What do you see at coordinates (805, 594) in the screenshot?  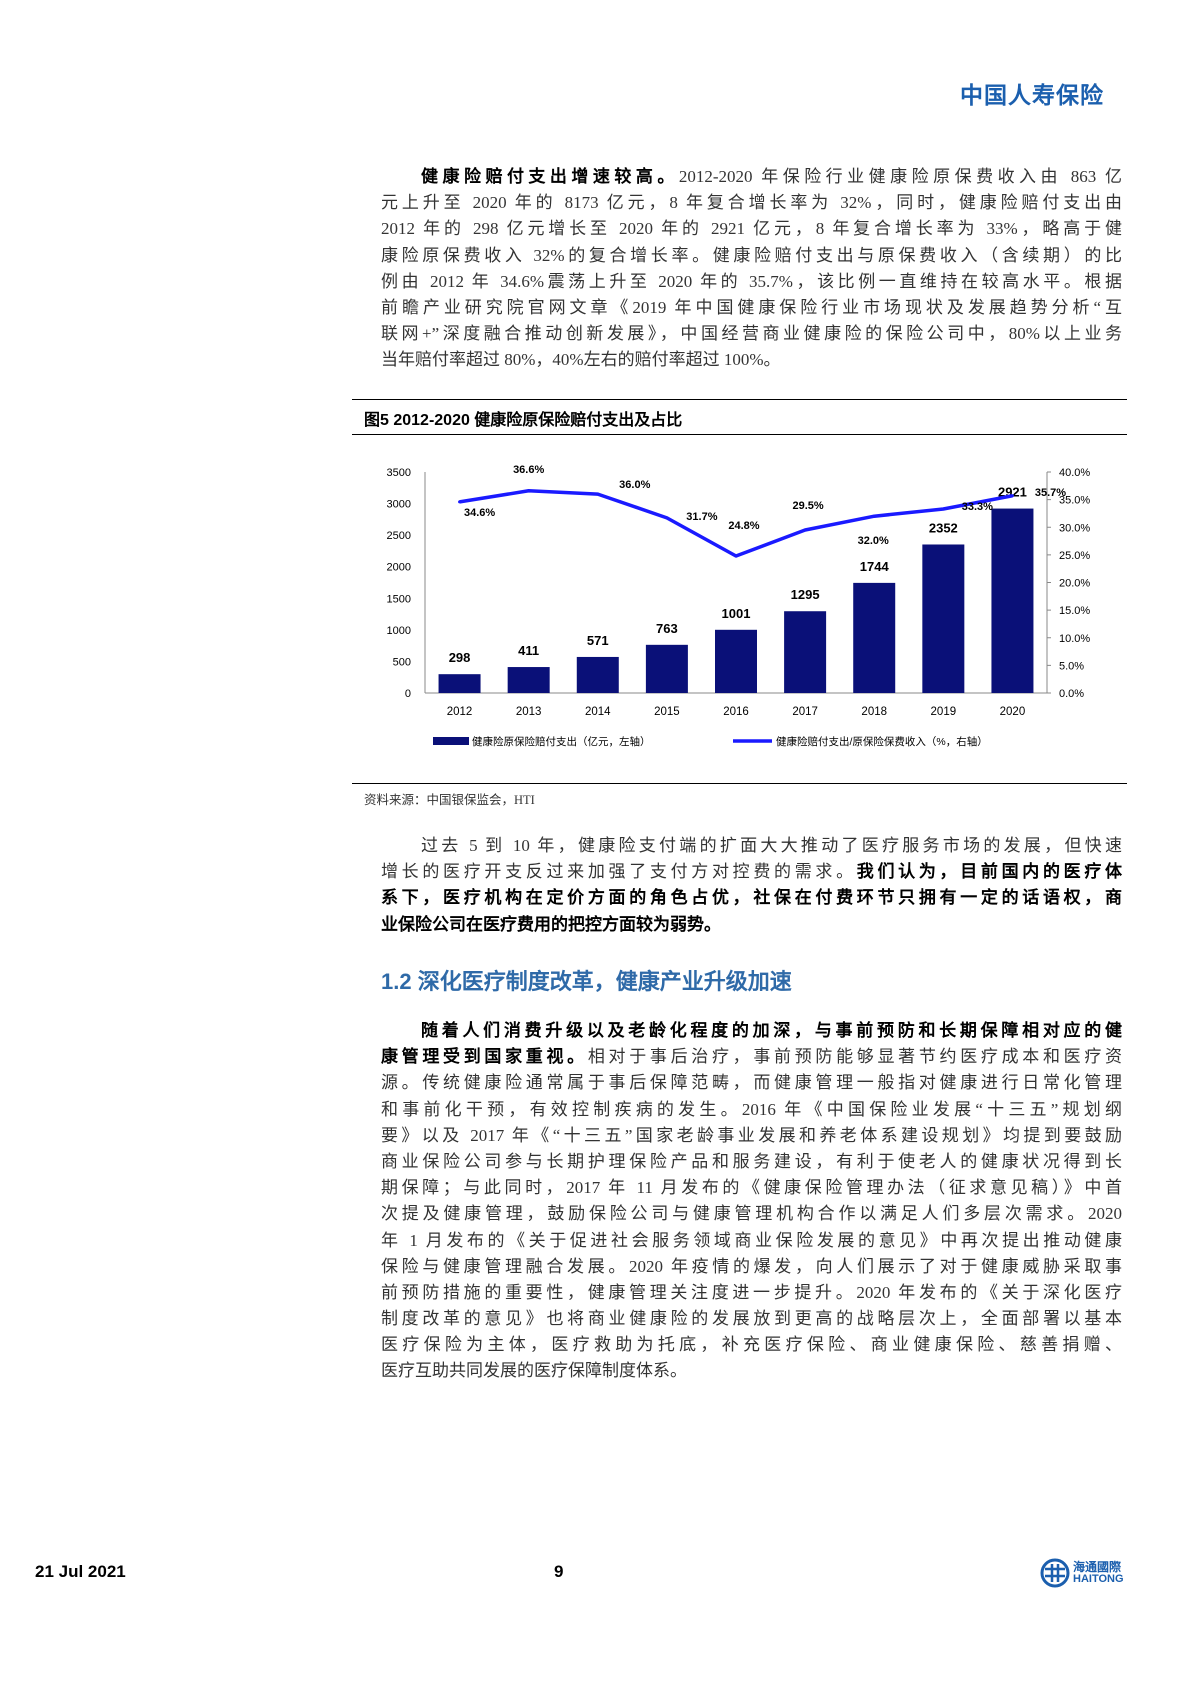 I see `bar-value-label: 1295` at bounding box center [805, 594].